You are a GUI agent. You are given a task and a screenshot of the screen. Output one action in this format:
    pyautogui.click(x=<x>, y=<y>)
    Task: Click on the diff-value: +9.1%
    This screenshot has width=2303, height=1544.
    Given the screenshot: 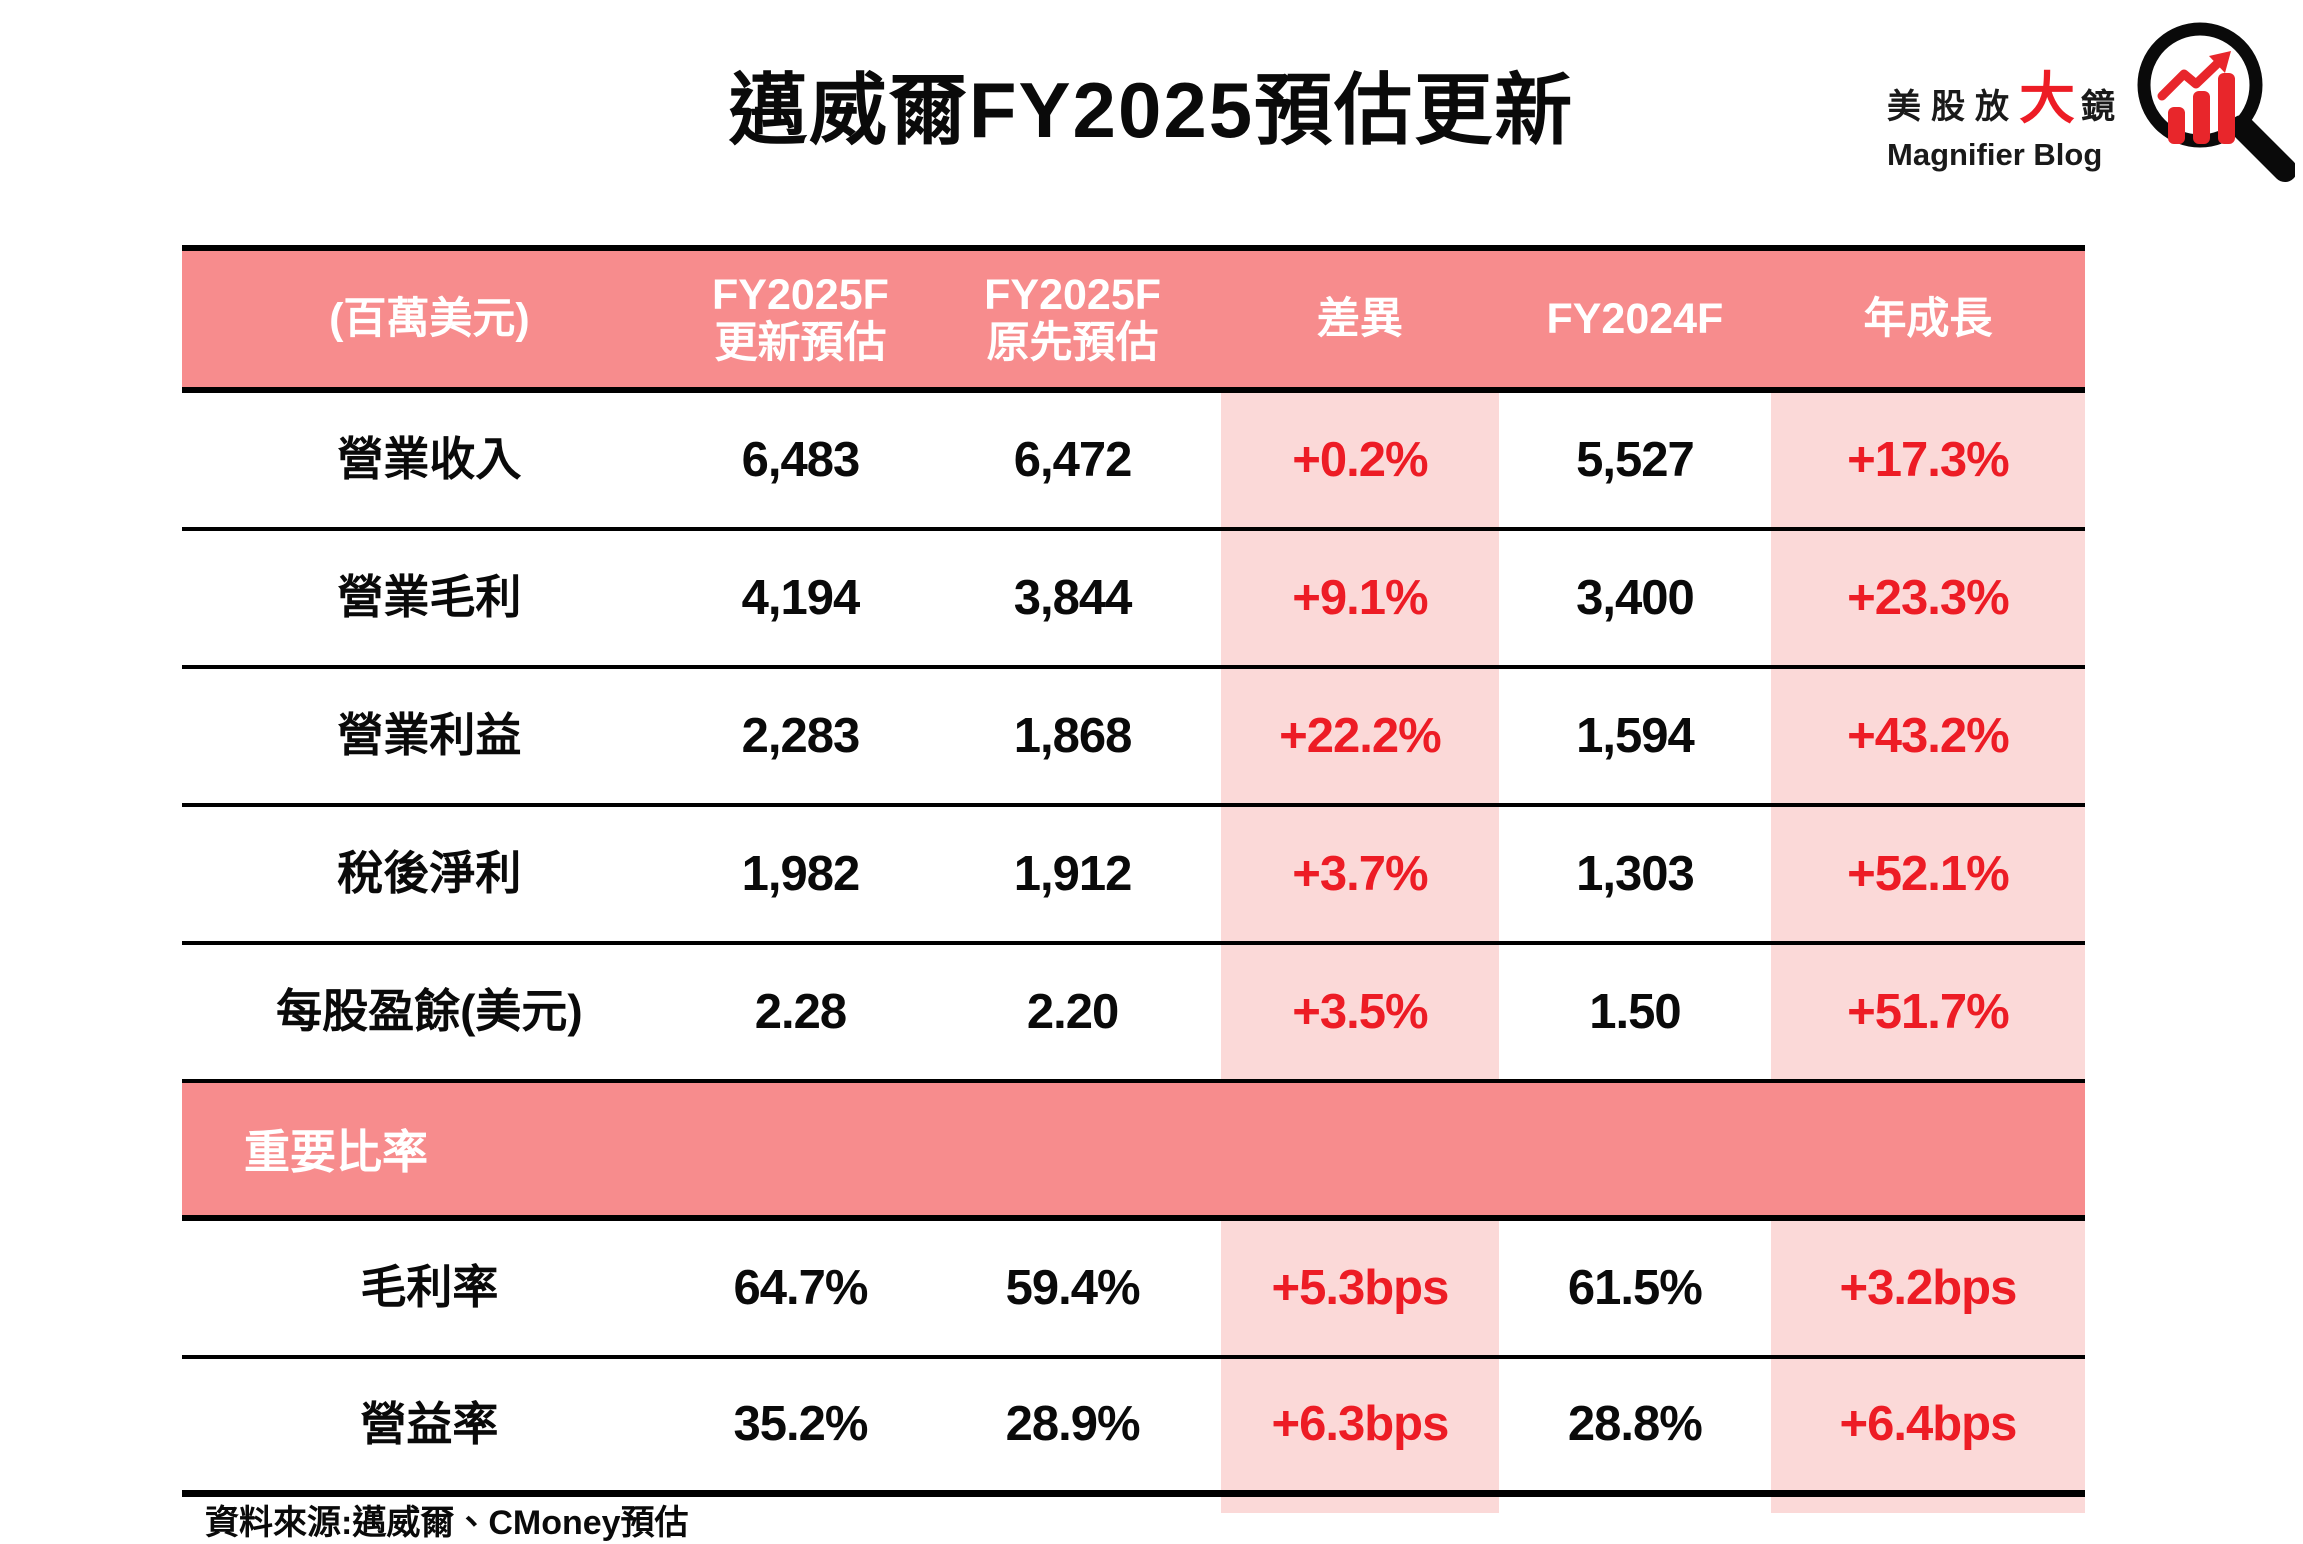 What is the action you would take?
    pyautogui.click(x=1360, y=597)
    